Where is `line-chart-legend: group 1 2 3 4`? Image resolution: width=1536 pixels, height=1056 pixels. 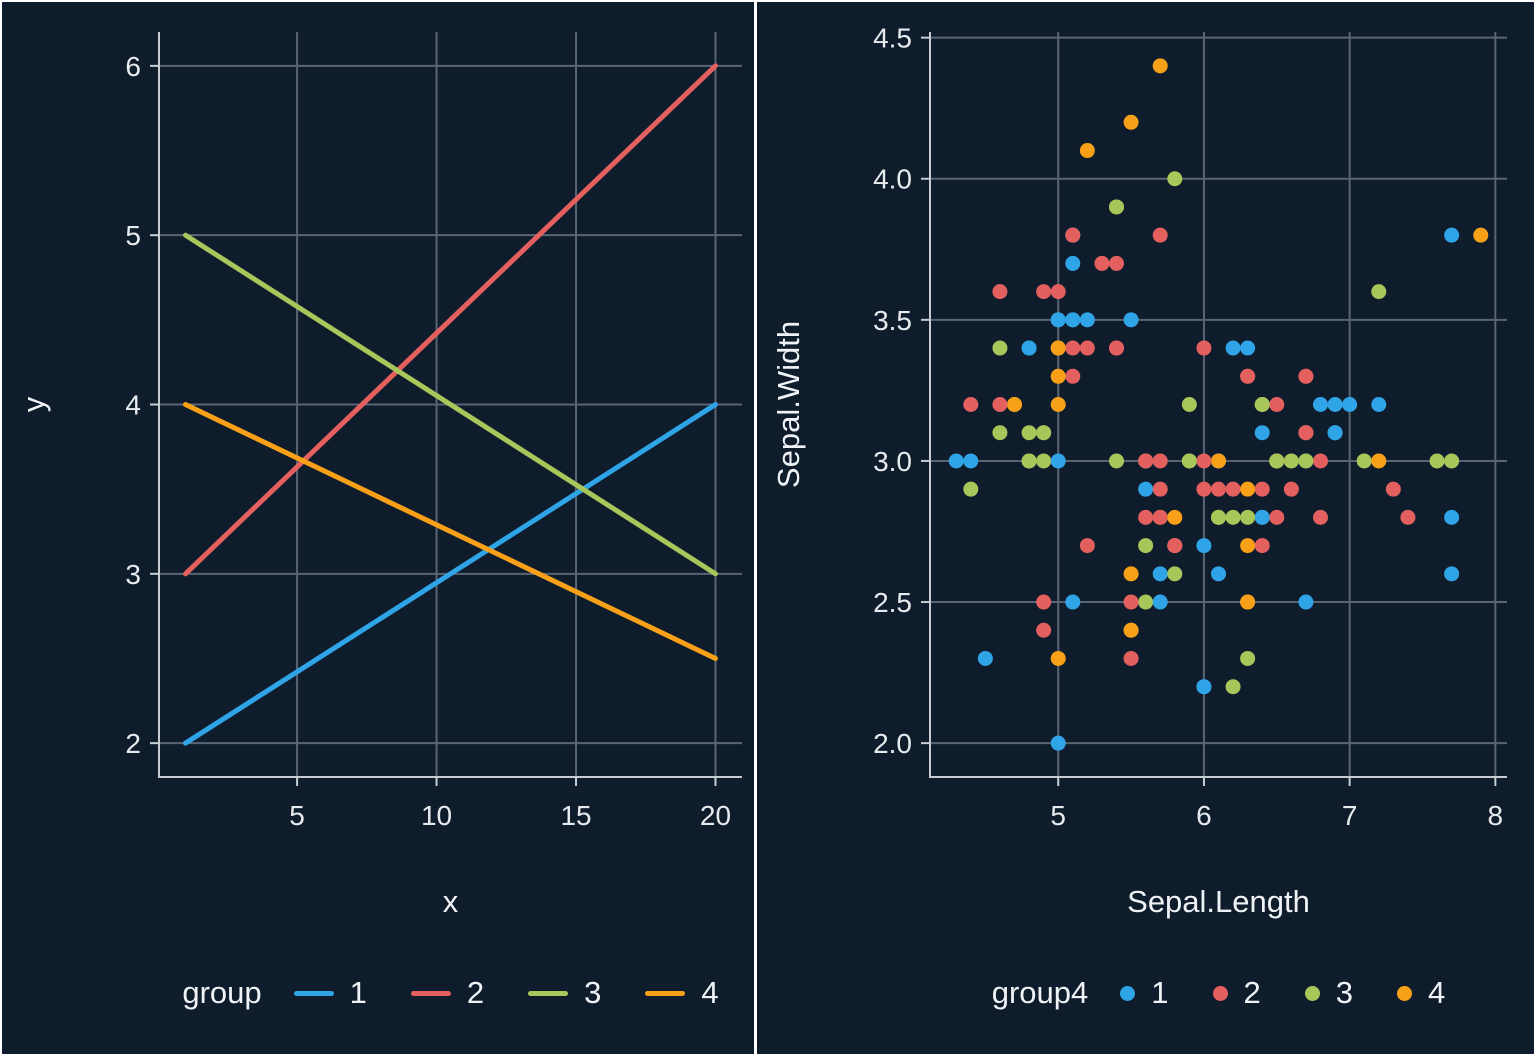
line-chart-legend: group 1 2 3 4 is located at coordinates (378, 993).